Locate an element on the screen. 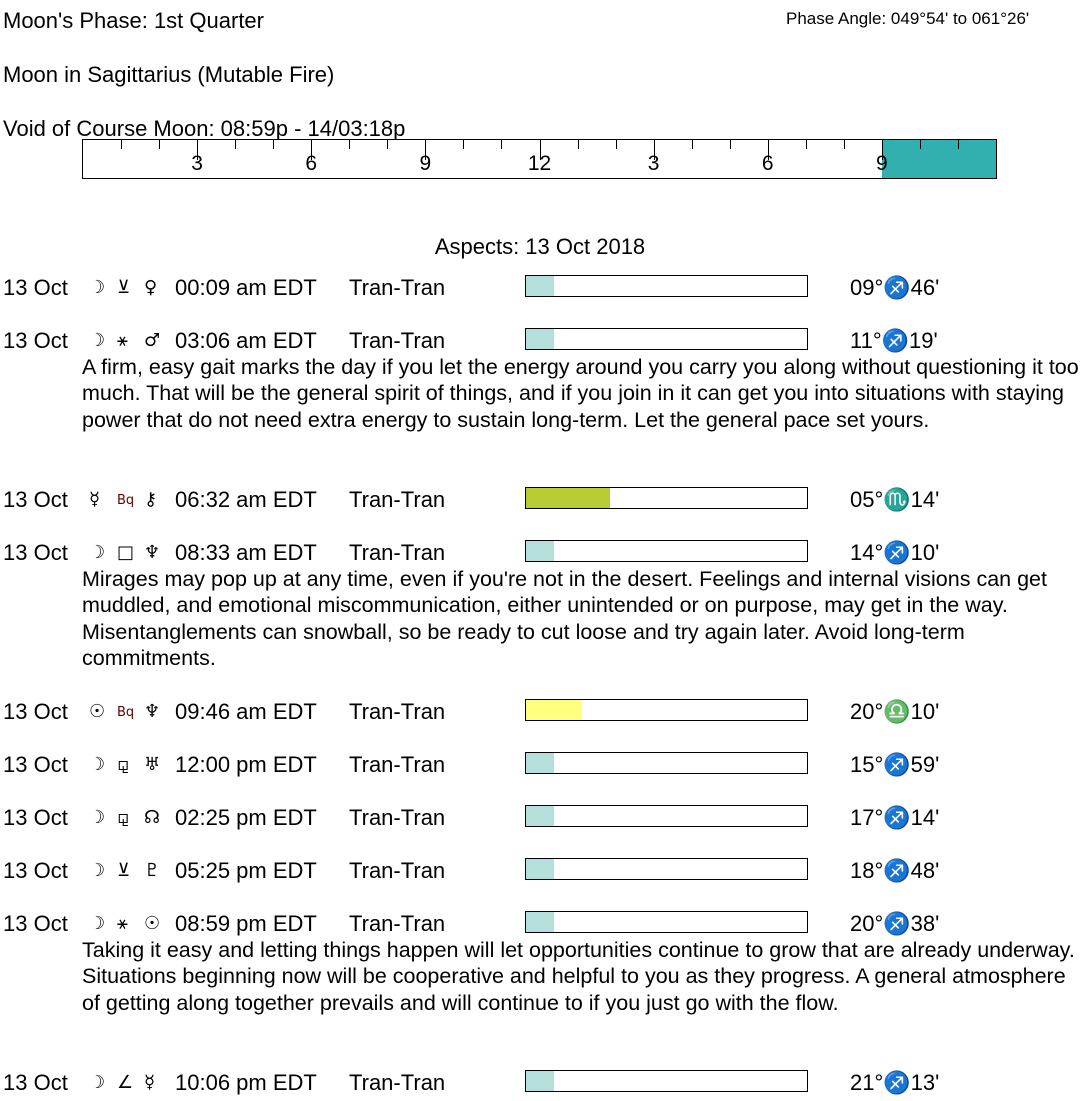 This screenshot has width=1089, height=1101. aspect-time: 08:59 pm EDT is located at coordinates (246, 923).